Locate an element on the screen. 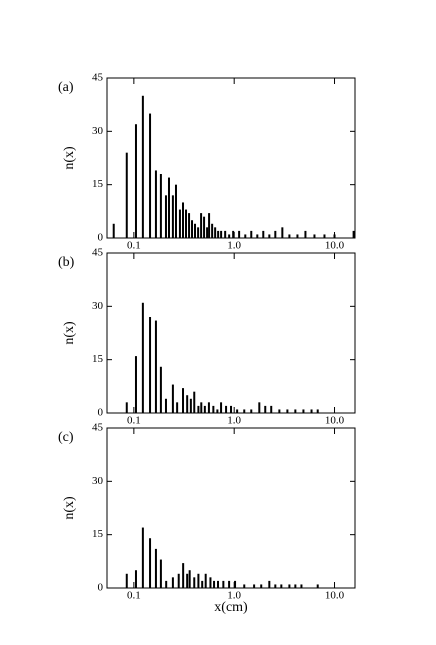  x-axis-label: x(cm) is located at coordinates (231, 607).